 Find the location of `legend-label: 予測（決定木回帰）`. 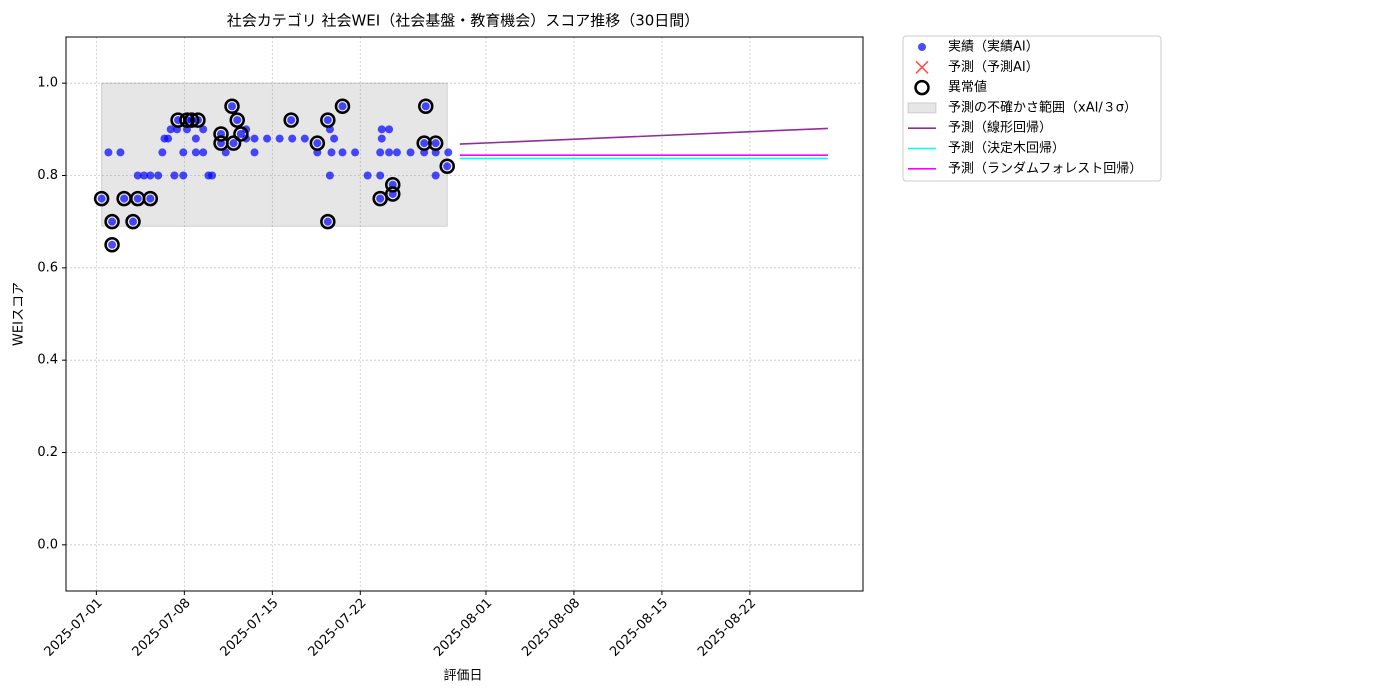

legend-label: 予測（決定木回帰） is located at coordinates (1006, 148).